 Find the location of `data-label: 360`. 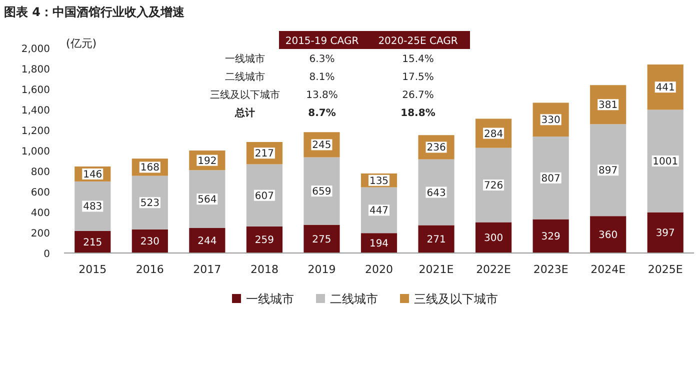

data-label: 360 is located at coordinates (608, 236).